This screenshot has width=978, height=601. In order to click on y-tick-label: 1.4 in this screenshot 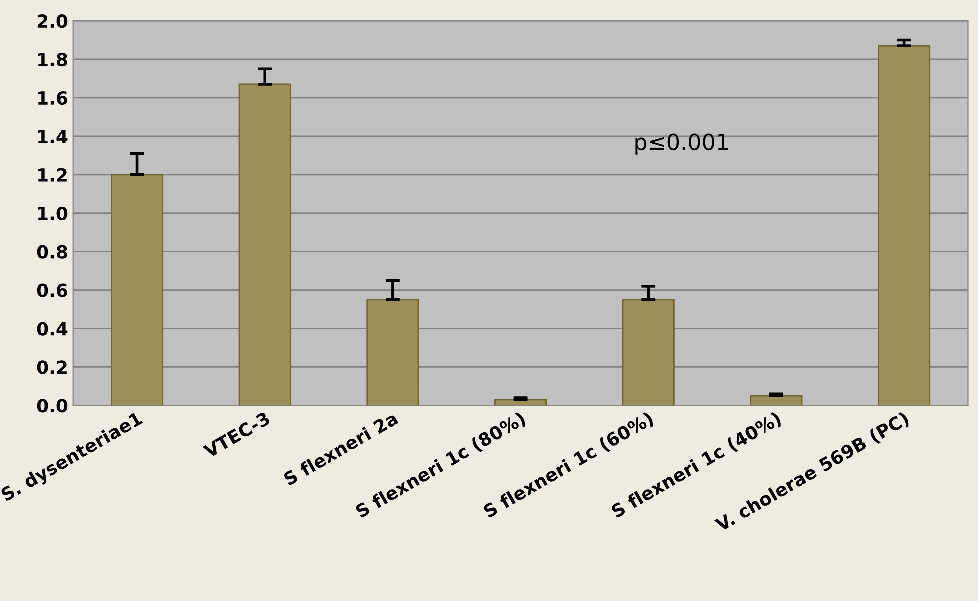, I will do `click(53, 137)`.